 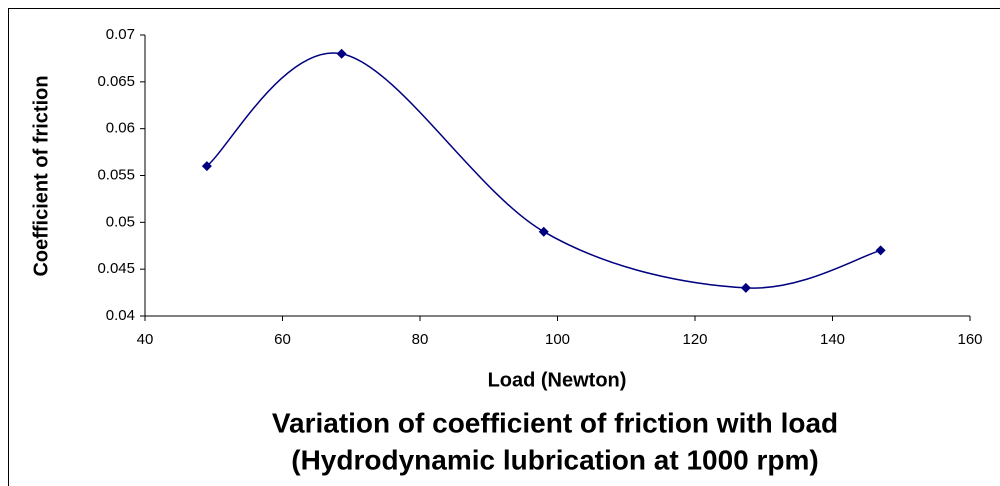 I want to click on chart-subtitle: (Hydrodynamic lubrication at 1000 rpm), so click(x=554, y=459).